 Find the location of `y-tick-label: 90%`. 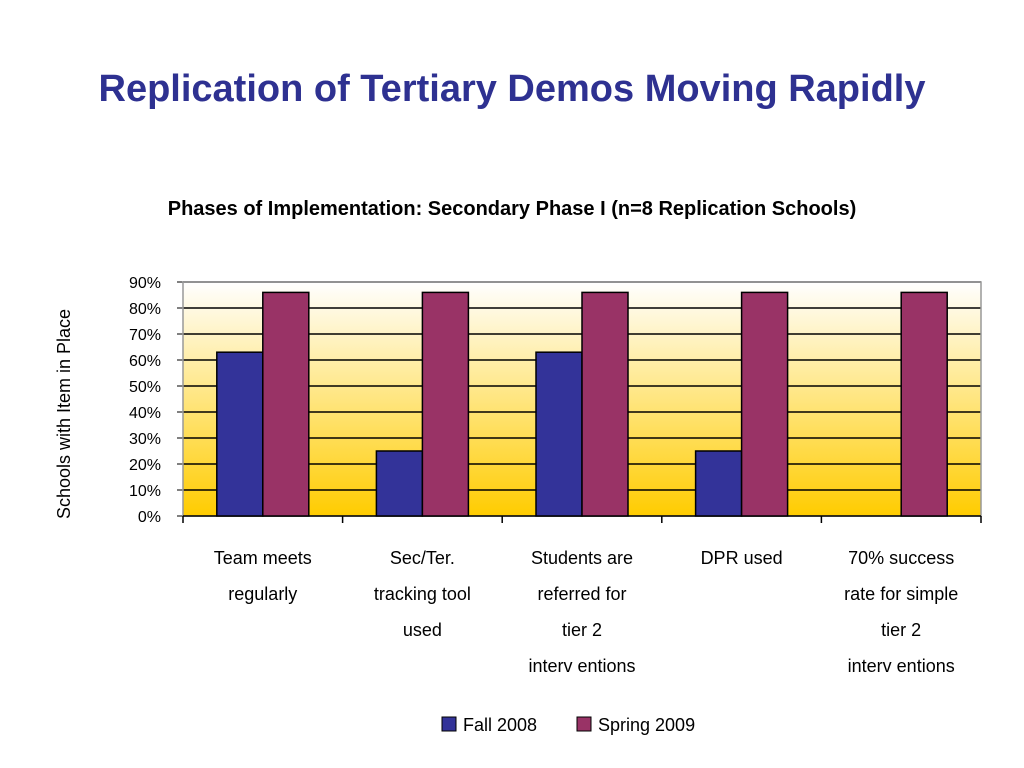

y-tick-label: 90% is located at coordinates (145, 283).